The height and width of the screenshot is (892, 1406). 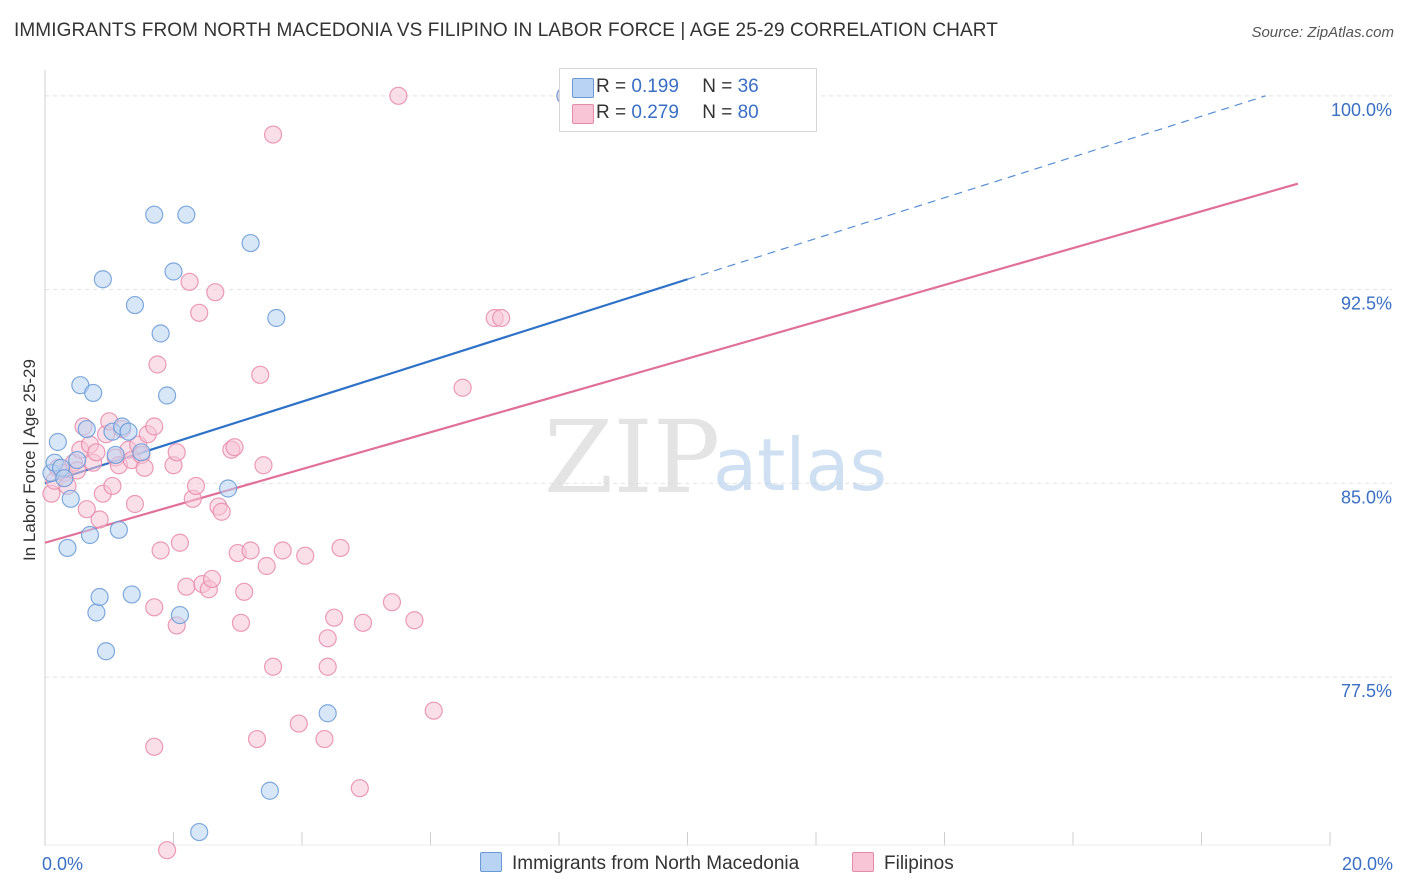 I want to click on stats-legend: R = 0.199 N = 36 R = 0.279 N = 80, so click(x=688, y=100).